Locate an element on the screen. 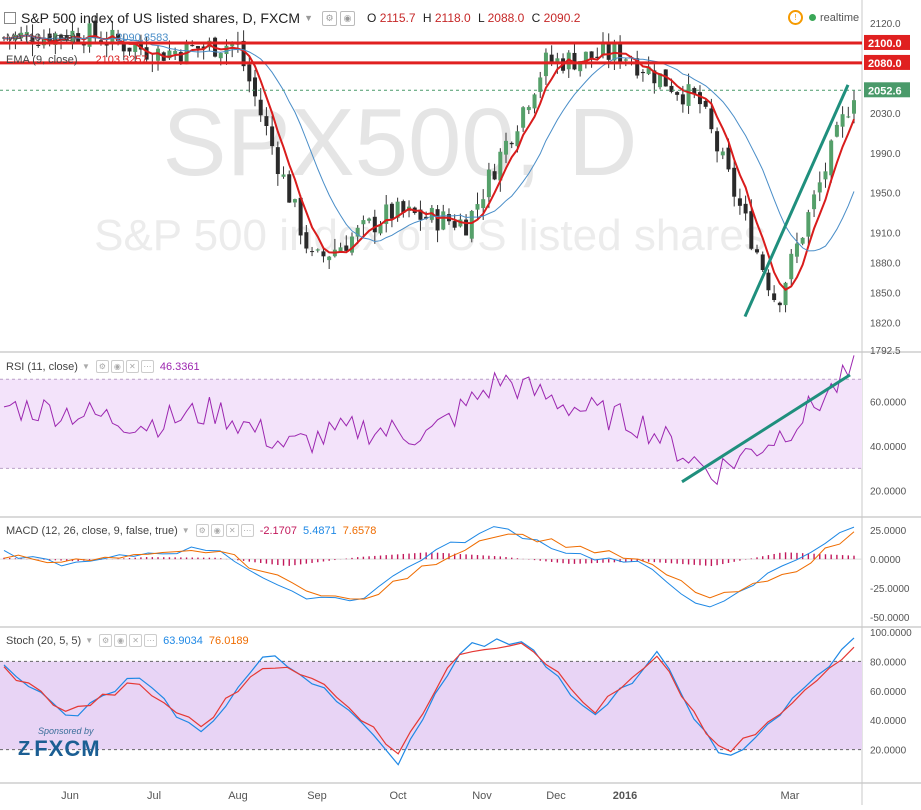 The image size is (921, 810). rsi-pane-label: RSI (11, close) ▼ ⚙ ◉ ✕ ⋯ 46.3361 is located at coordinates (103, 366).